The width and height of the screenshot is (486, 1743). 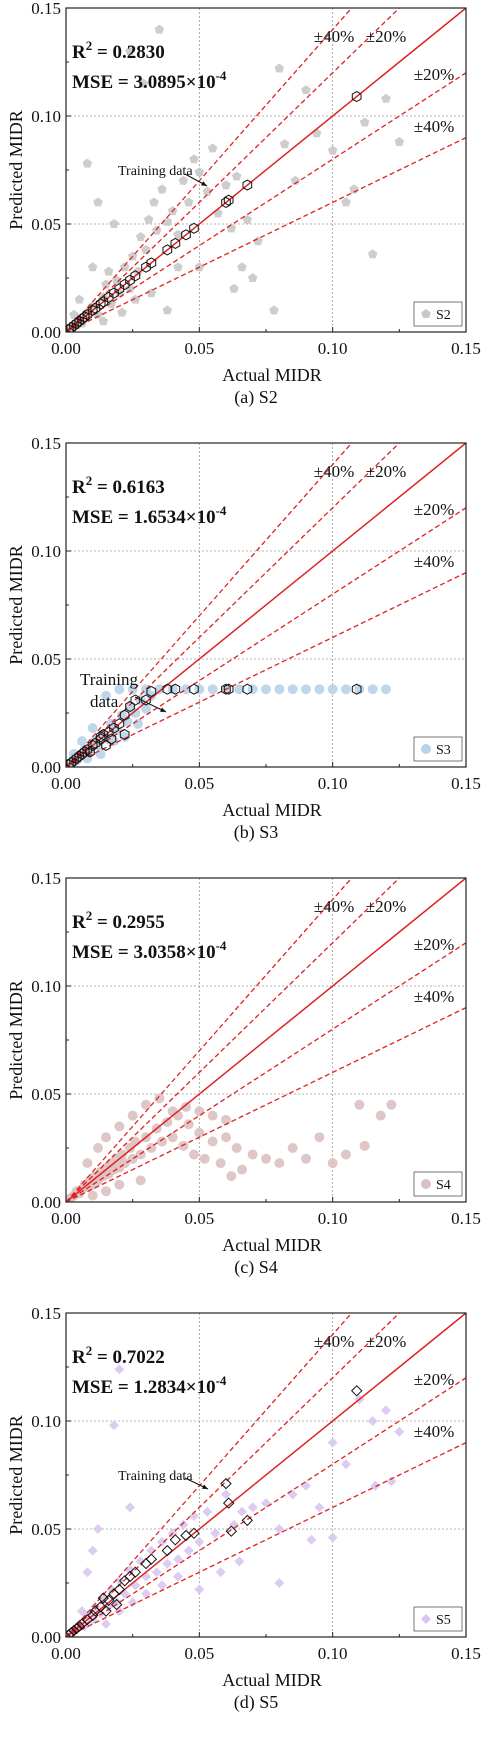 I want to click on x-tick-label: 0.15, so click(x=466, y=1653).